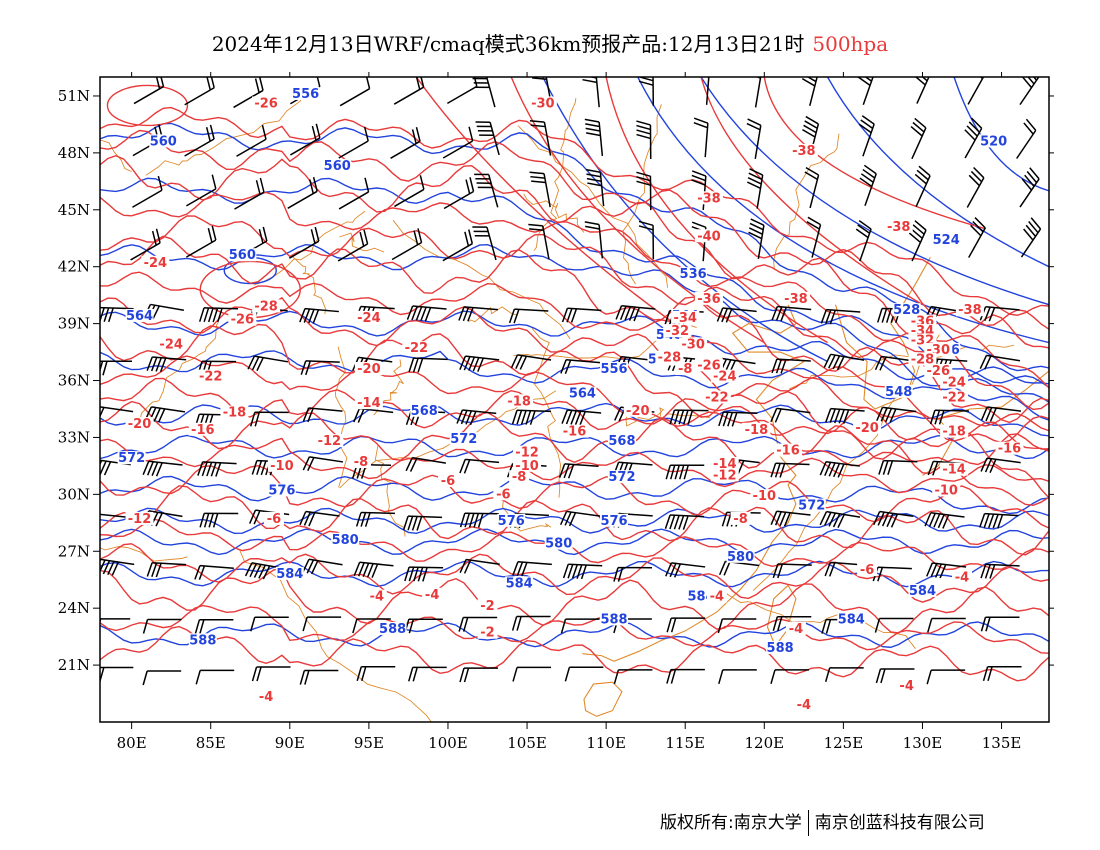 The height and width of the screenshot is (850, 1100). What do you see at coordinates (867, 428) in the screenshot?
I see `contour-label: -20` at bounding box center [867, 428].